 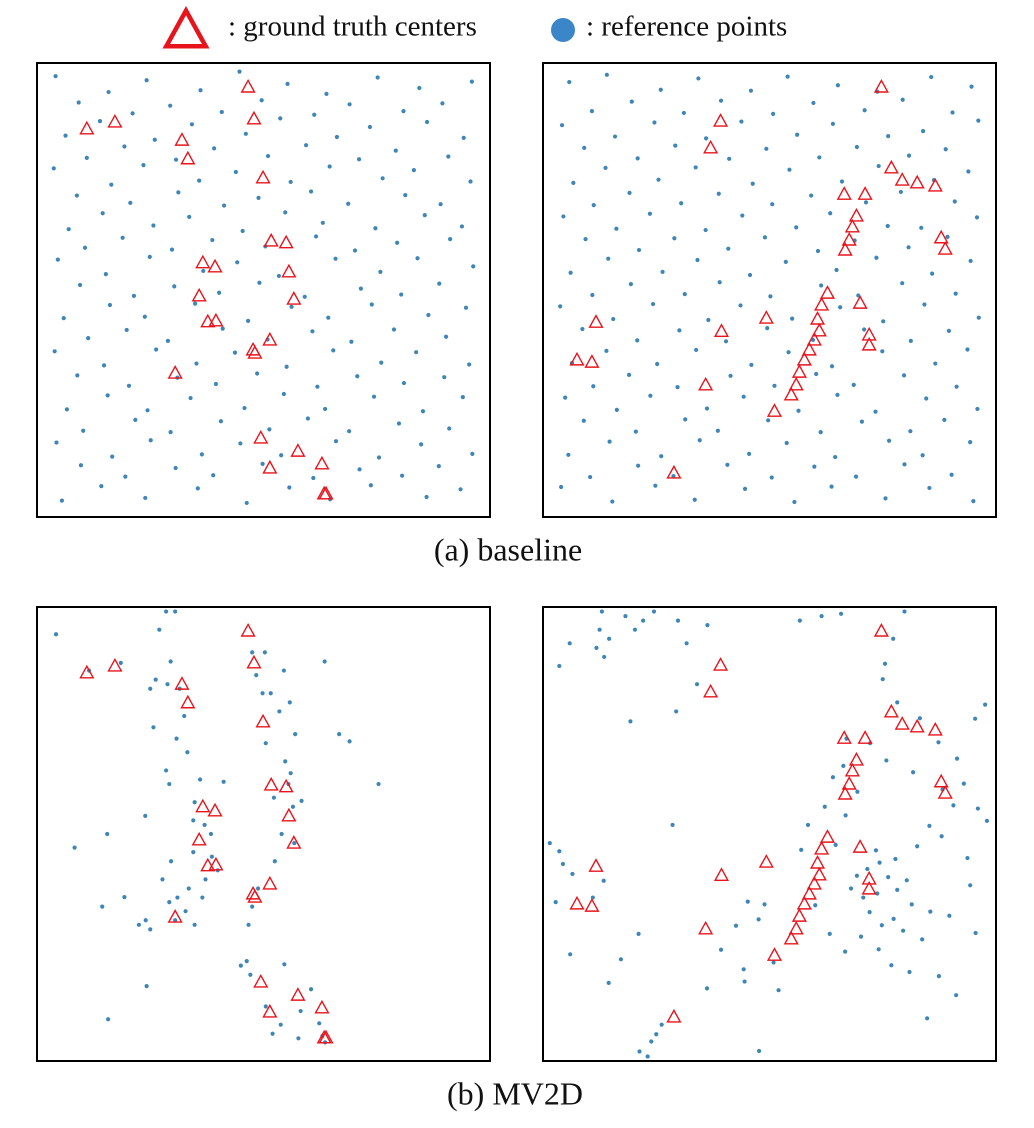 What do you see at coordinates (186, 27) in the screenshot?
I see `legend-marker` at bounding box center [186, 27].